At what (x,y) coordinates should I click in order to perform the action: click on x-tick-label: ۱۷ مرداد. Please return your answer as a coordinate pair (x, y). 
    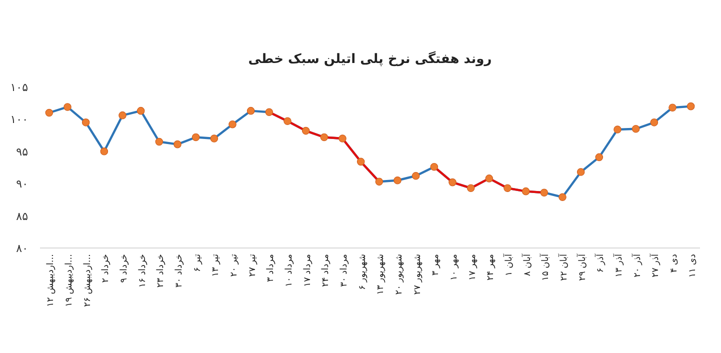
    Looking at the image, I should click on (307, 270).